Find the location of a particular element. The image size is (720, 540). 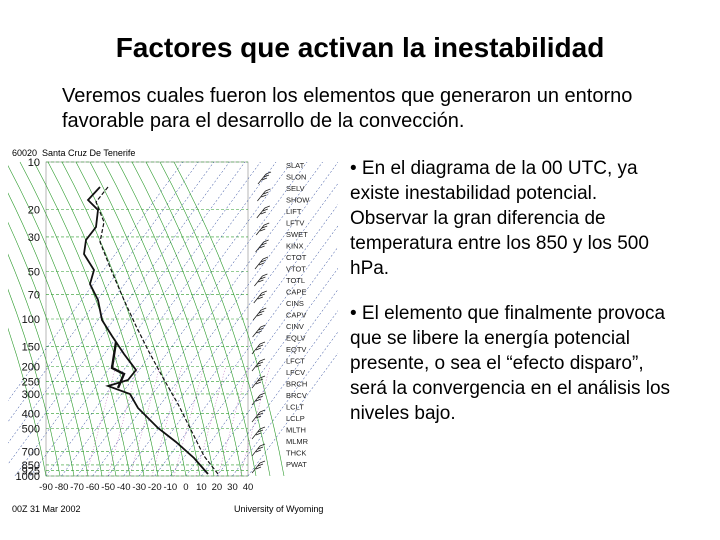

slide-title: Factores que activan la inestabilidad is located at coordinates (360, 47).